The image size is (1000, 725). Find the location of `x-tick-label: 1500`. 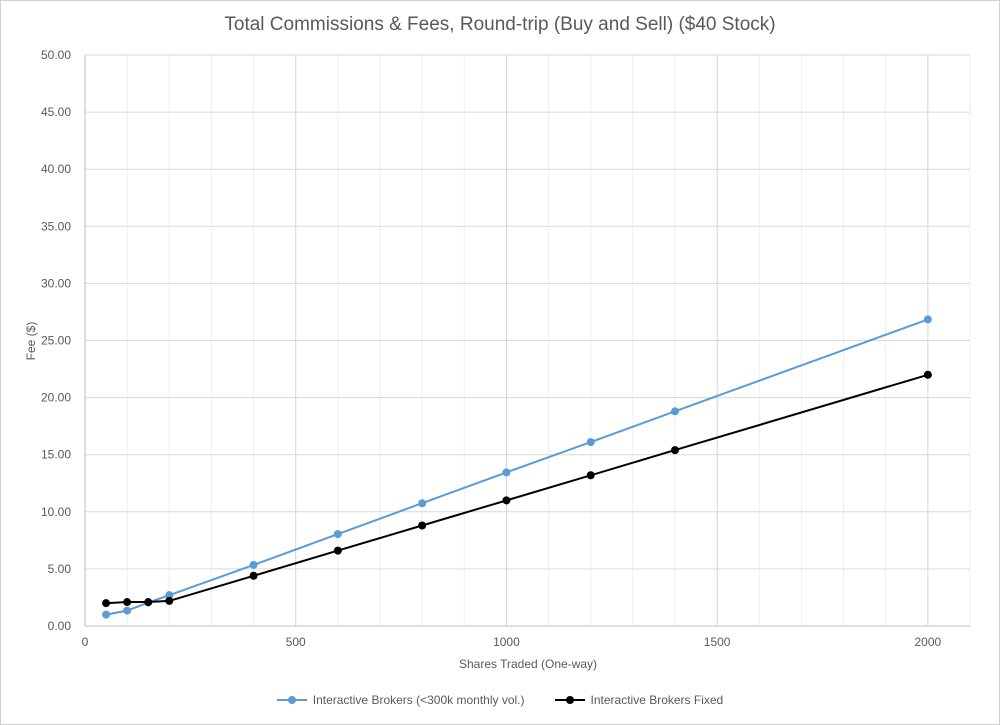

x-tick-label: 1500 is located at coordinates (717, 642).